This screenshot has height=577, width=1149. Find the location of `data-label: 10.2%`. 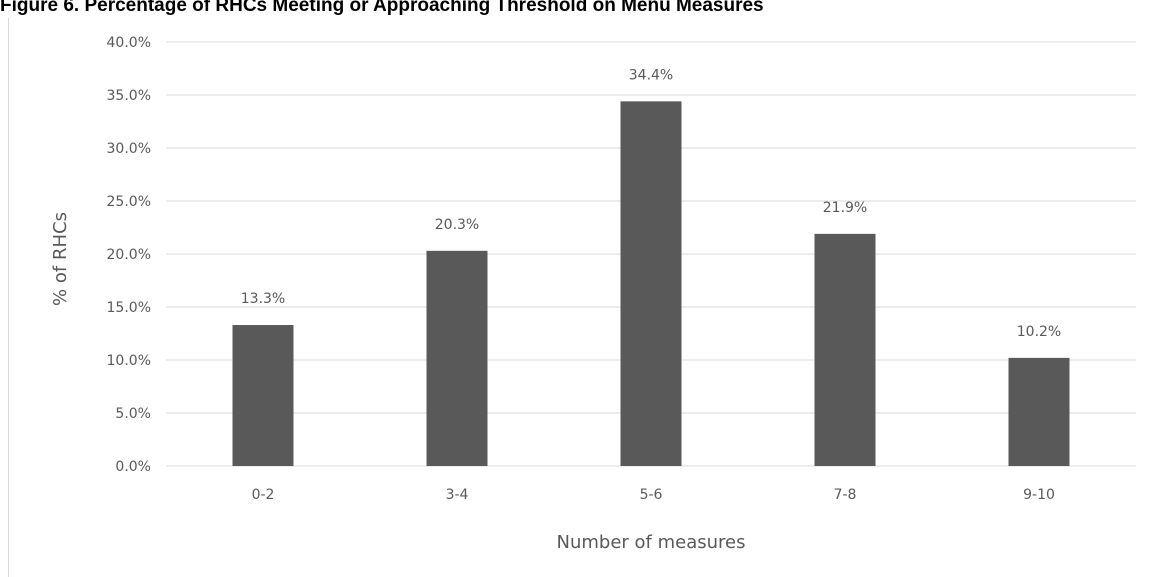

data-label: 10.2% is located at coordinates (1039, 332).